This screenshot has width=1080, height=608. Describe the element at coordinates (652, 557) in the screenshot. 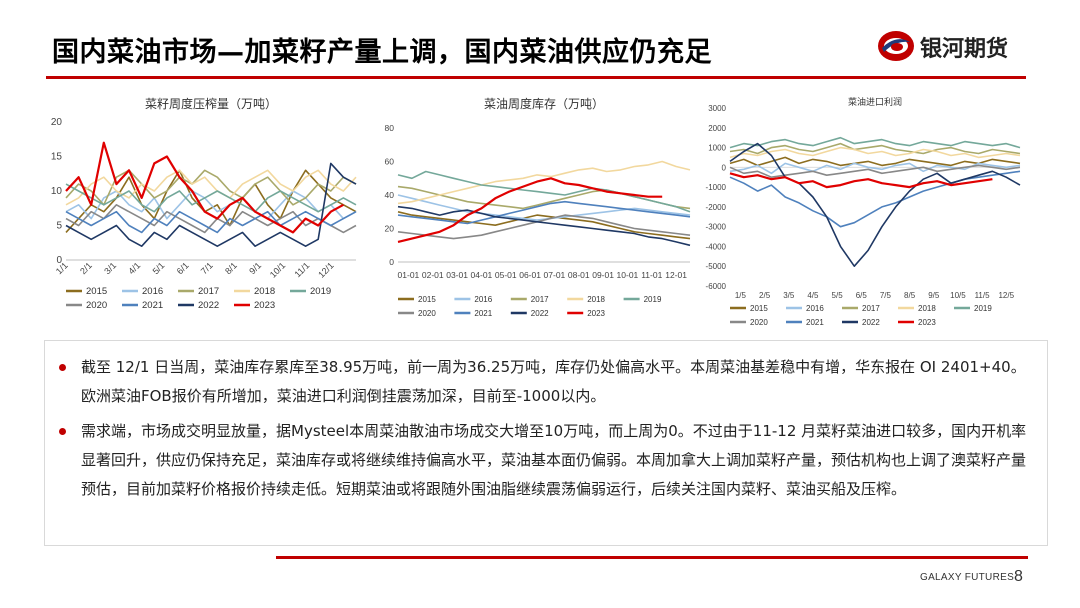

I see `footer-divider` at that location.